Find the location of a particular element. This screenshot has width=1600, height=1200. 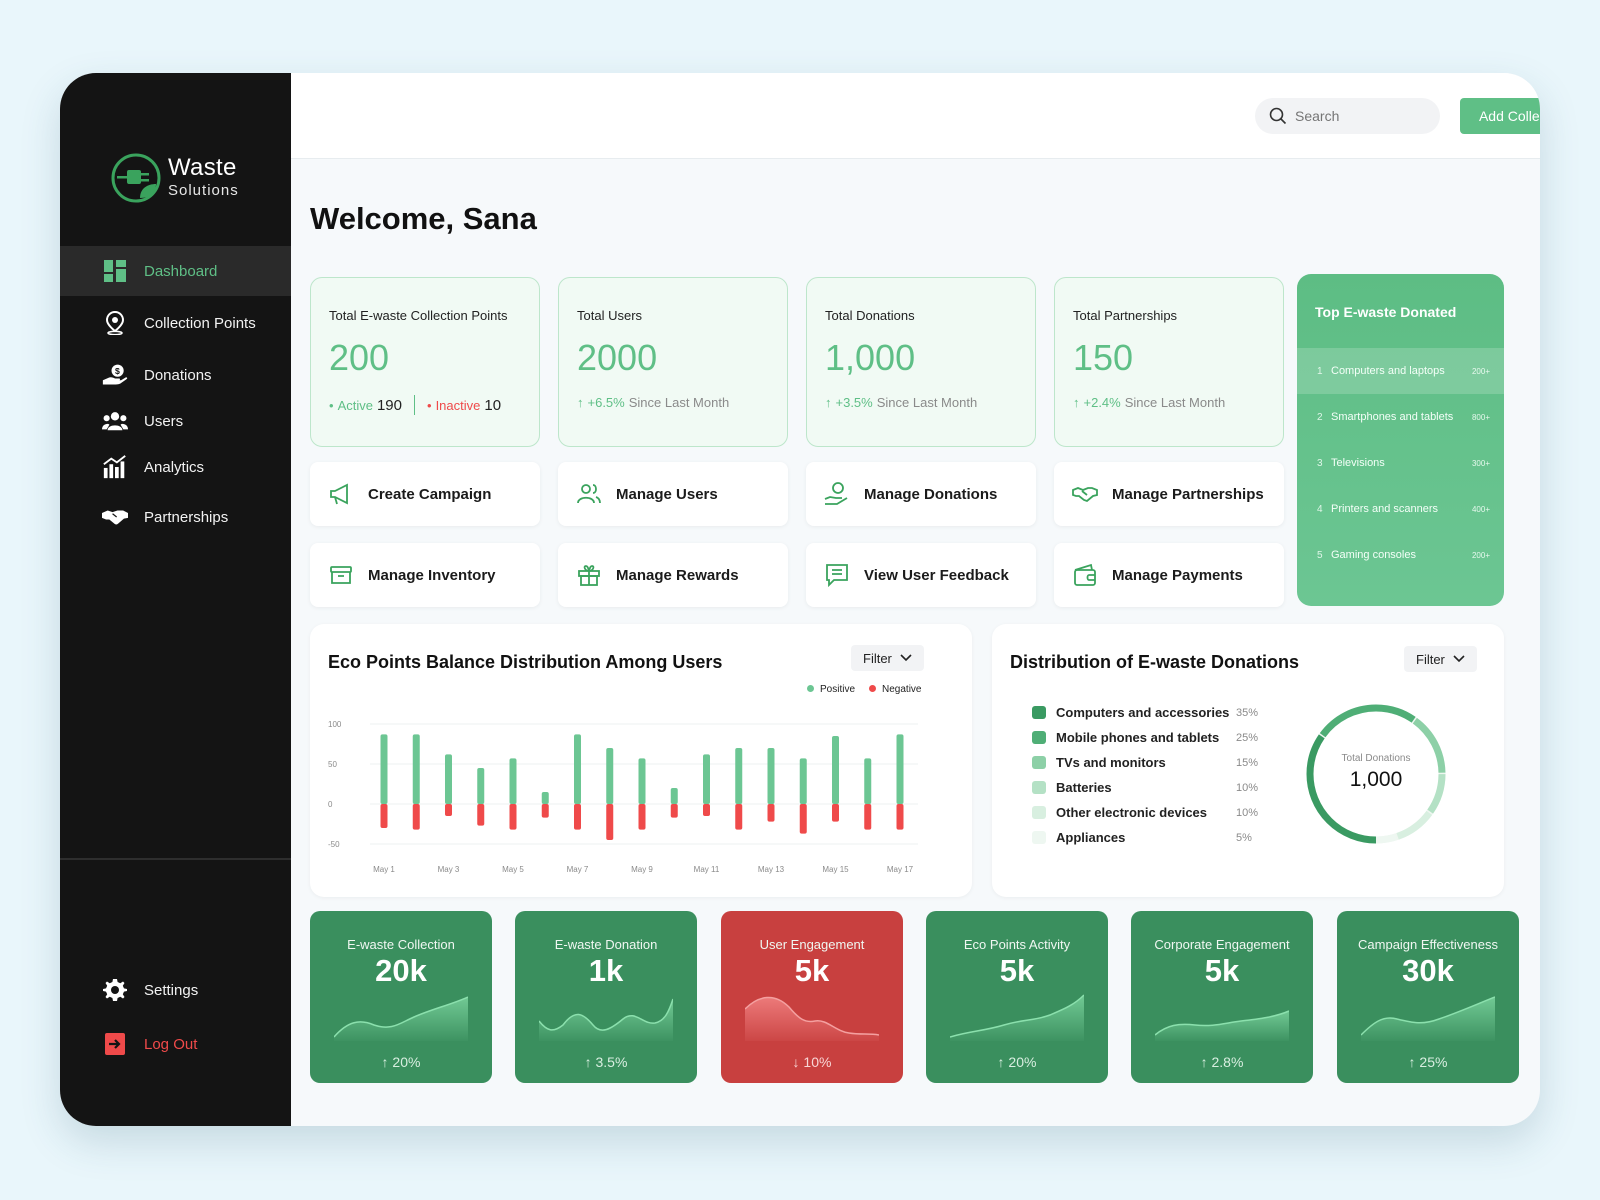

list-item: 5 Gaming consoles 200+ is located at coordinates (1400, 555).